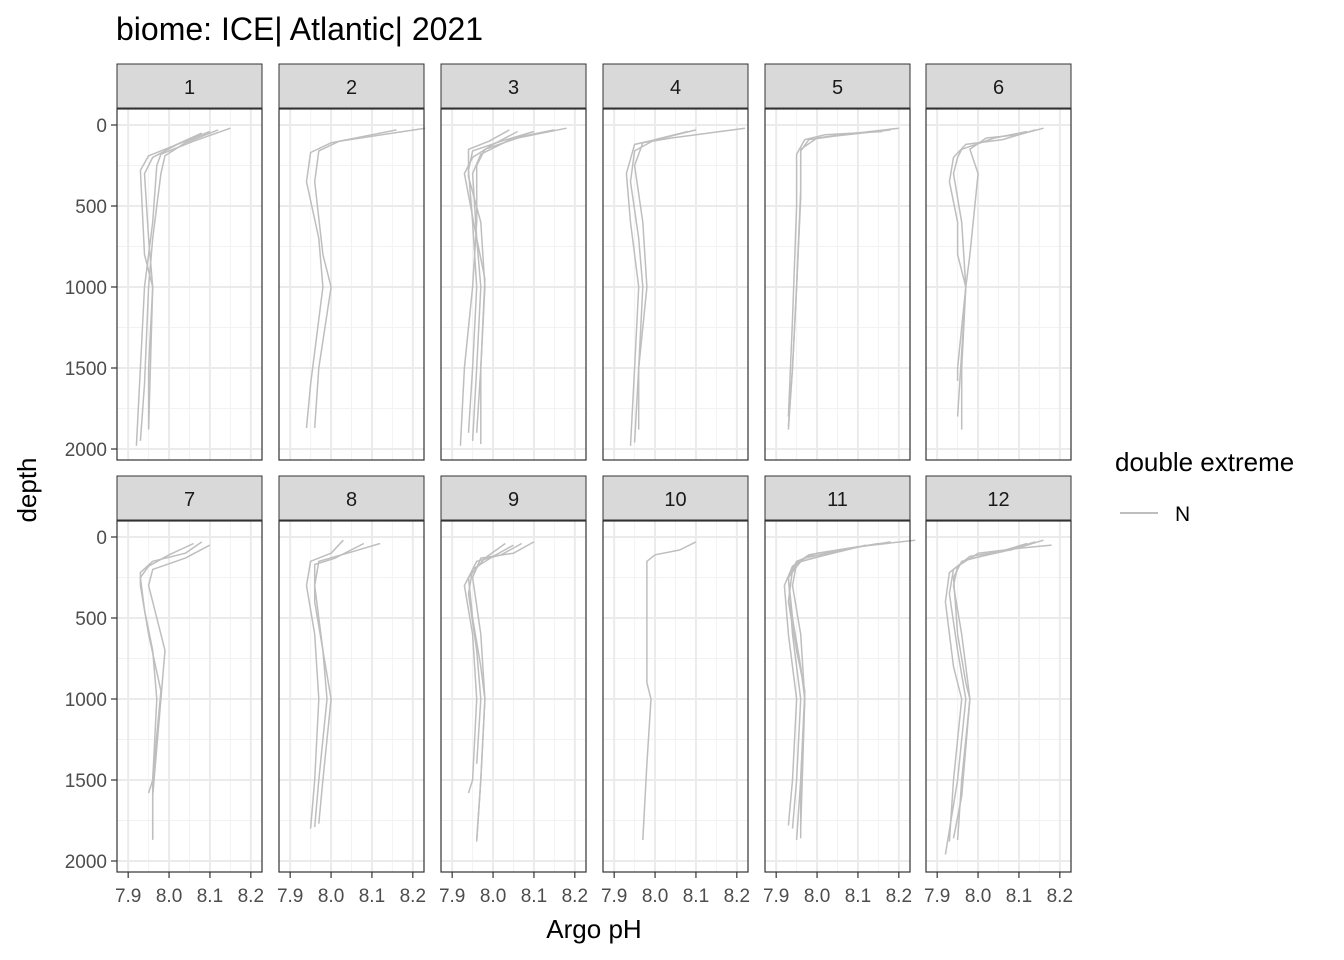 Image resolution: width=1344 pixels, height=960 pixels. I want to click on facet-strip-label: 5, so click(837, 88).